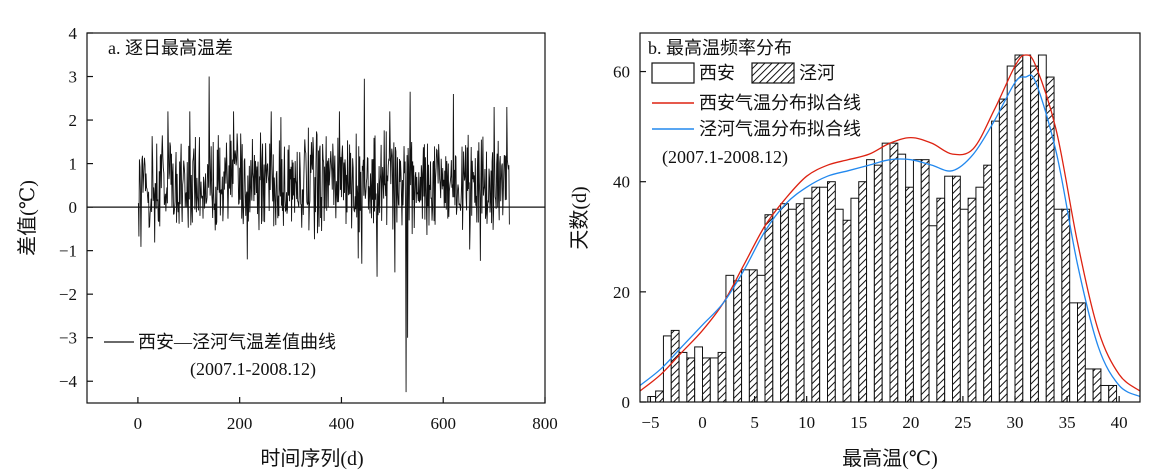 The height and width of the screenshot is (475, 1156). I want to click on x-tick-label: −5, so click(650, 422).